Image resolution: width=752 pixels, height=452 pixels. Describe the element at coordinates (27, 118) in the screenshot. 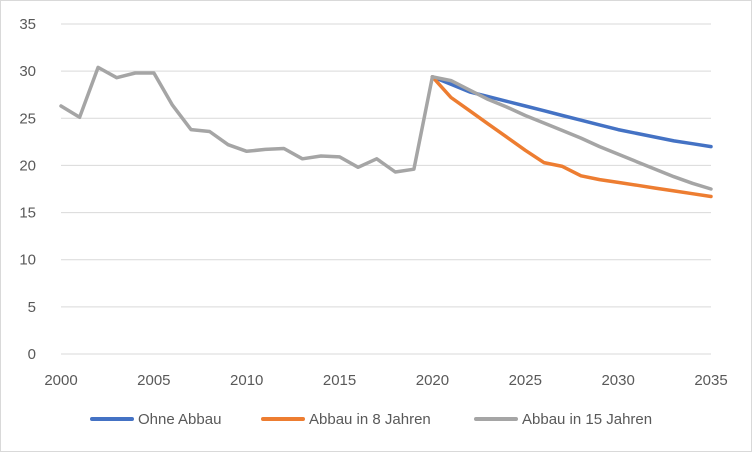

I see `y-tick-label: 25` at that location.